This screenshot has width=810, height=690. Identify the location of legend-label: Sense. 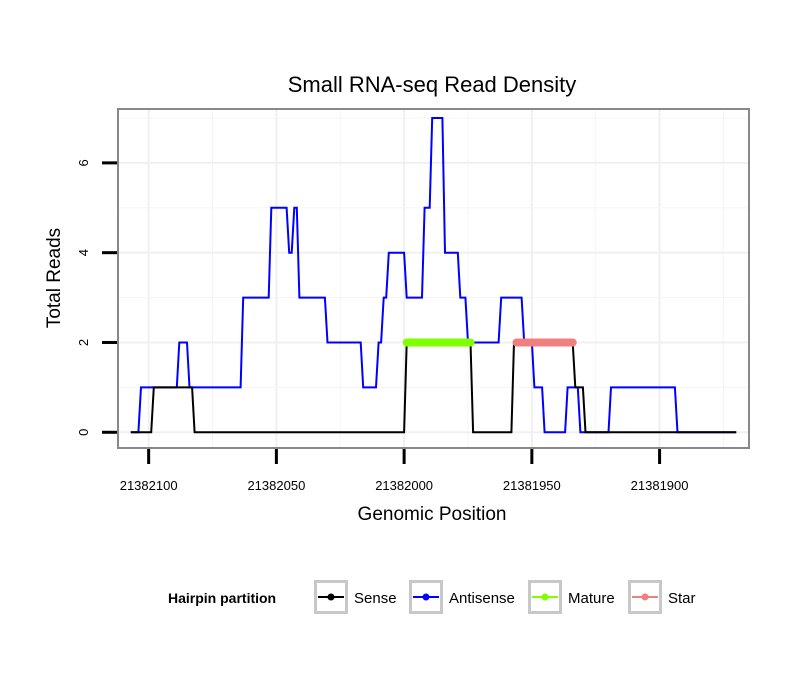
(375, 598).